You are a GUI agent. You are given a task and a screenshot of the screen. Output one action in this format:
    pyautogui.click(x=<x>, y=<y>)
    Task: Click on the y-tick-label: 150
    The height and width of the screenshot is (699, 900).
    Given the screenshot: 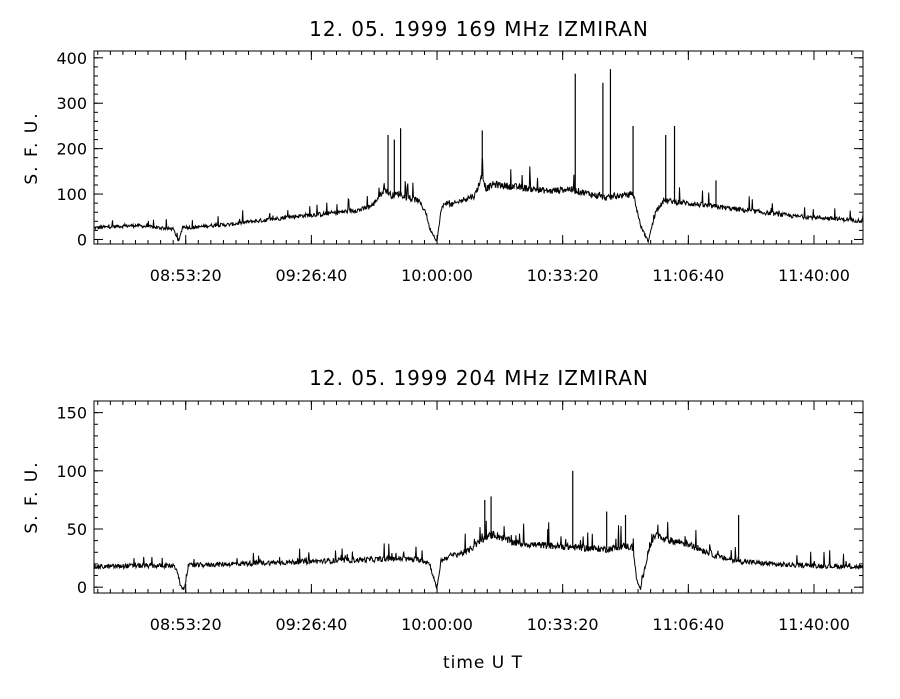 What is the action you would take?
    pyautogui.click(x=71, y=413)
    